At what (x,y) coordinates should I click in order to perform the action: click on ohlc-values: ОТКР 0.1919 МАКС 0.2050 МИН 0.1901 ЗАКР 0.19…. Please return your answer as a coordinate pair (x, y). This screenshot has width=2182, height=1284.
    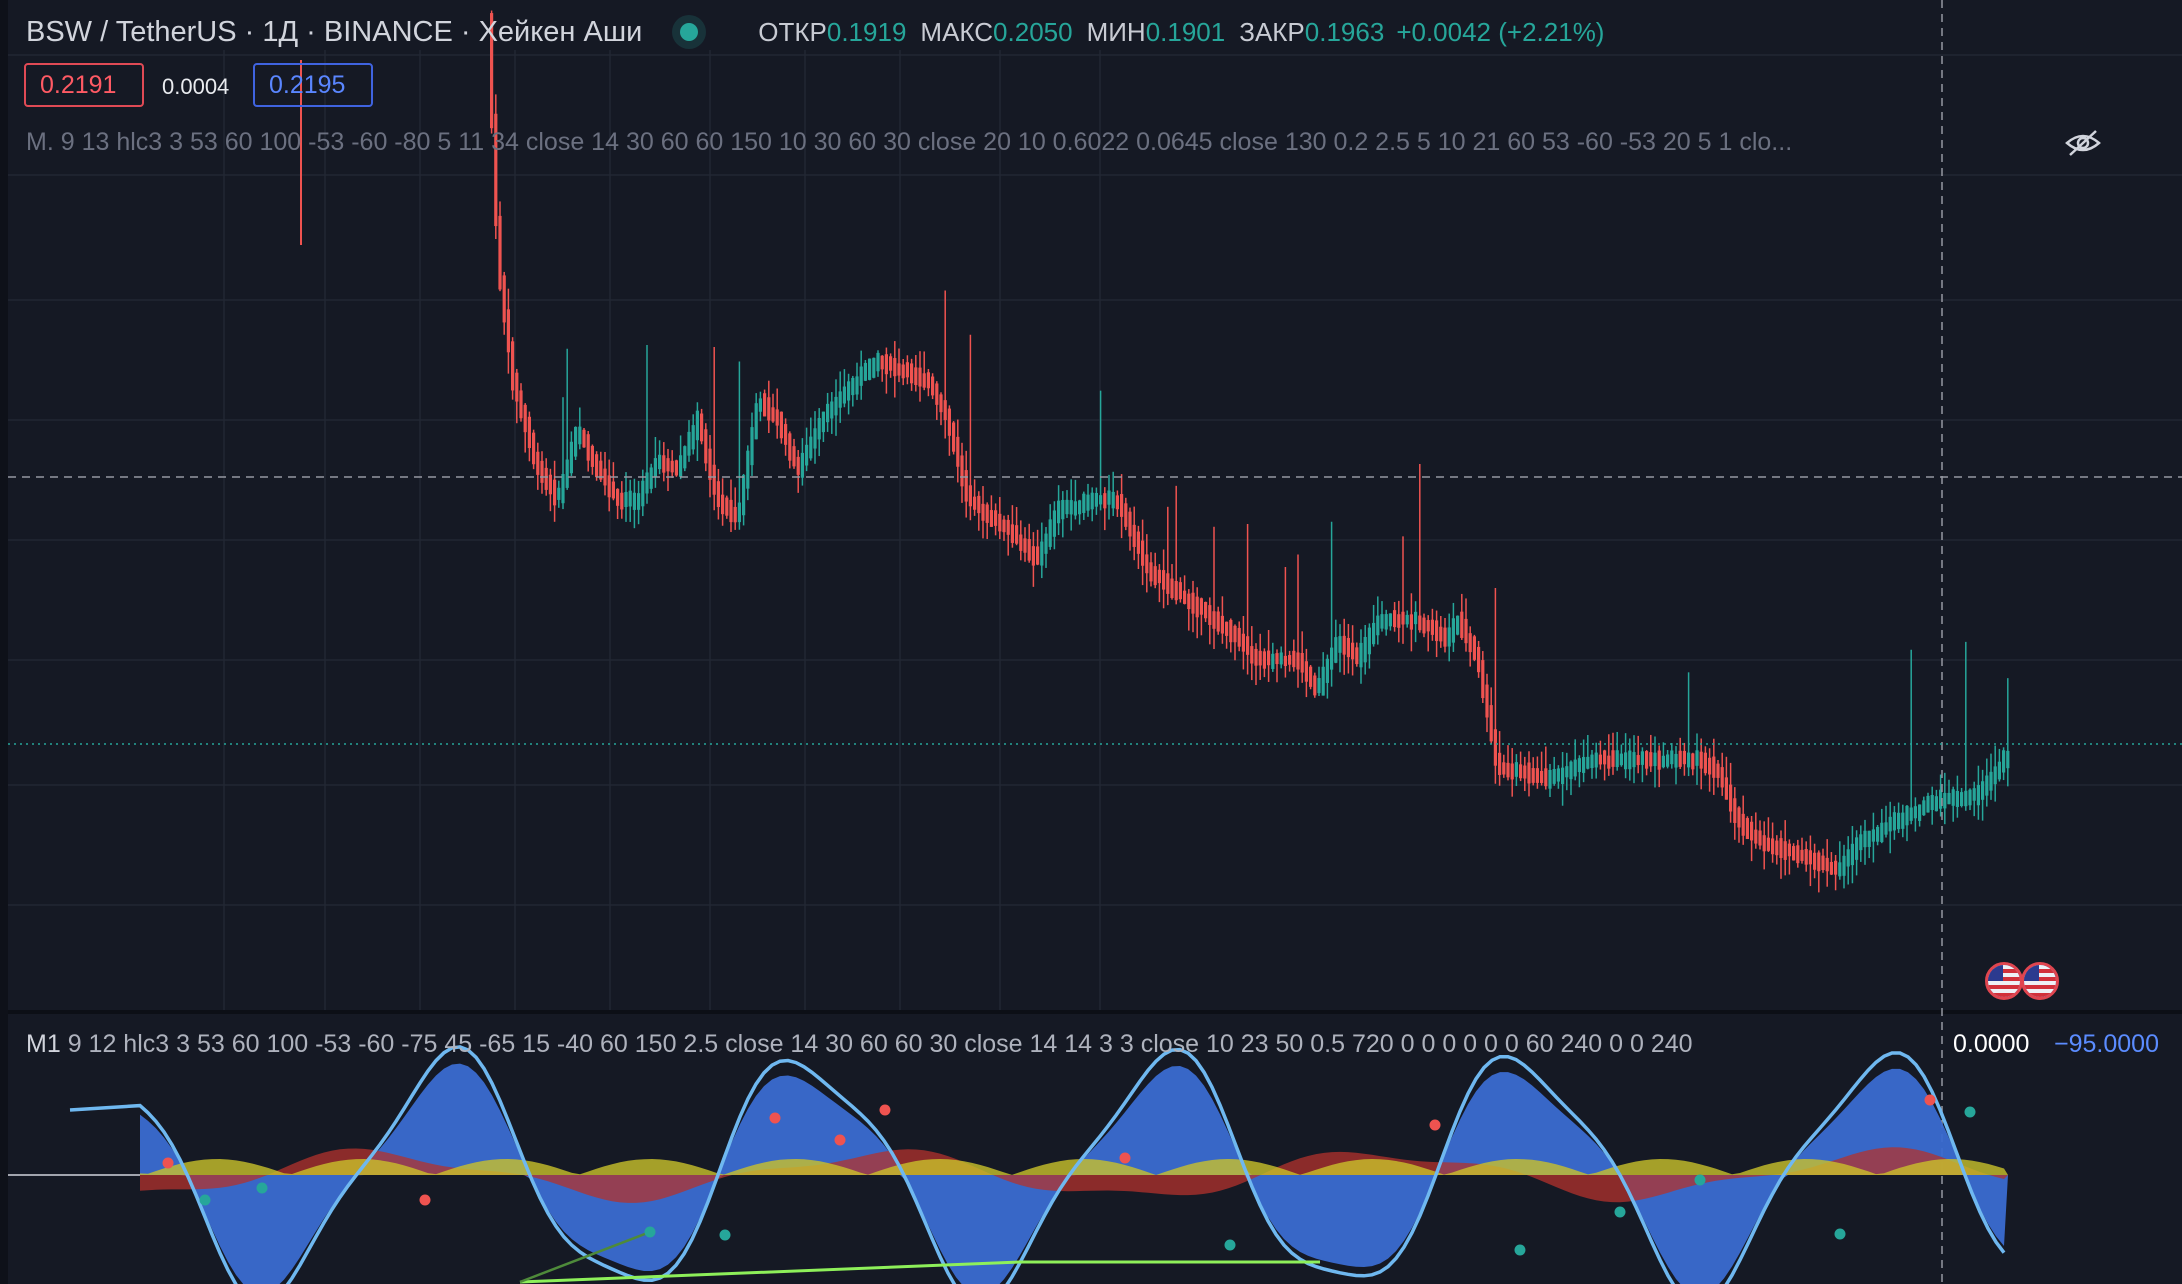
    Looking at the image, I should click on (1174, 32).